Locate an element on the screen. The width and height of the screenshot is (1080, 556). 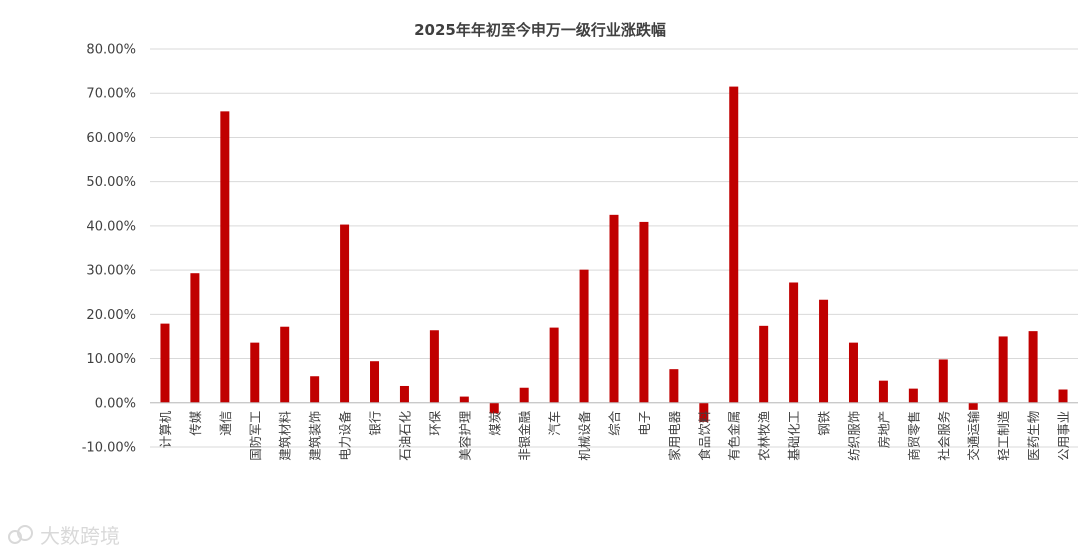
x-tick-label: 传媒 is located at coordinates (195, 423).